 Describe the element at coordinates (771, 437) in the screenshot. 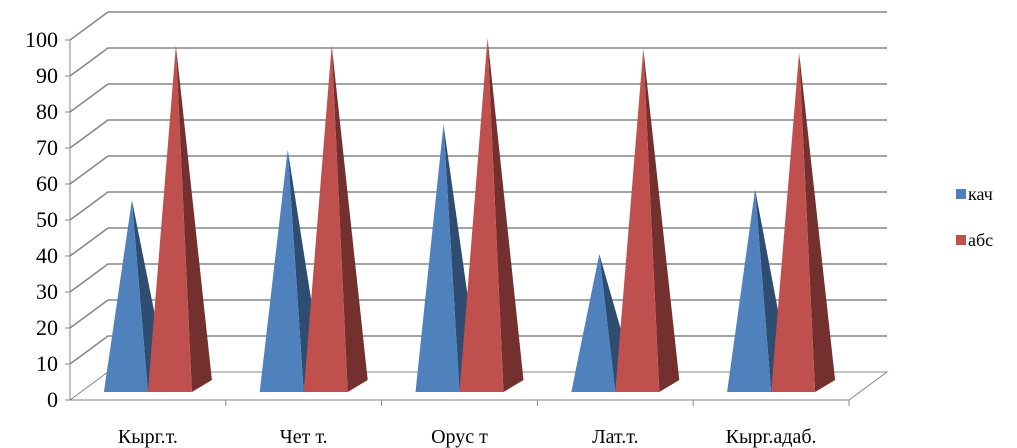

I see `x-tick-label: Кырг.адаб.` at that location.